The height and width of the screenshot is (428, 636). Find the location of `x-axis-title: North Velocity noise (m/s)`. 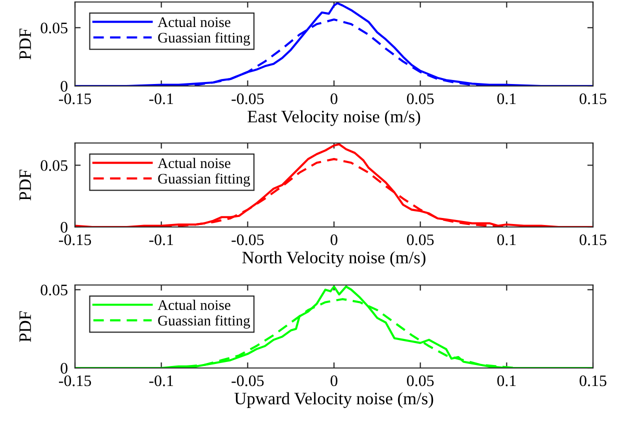

x-axis-title: North Velocity noise (m/s) is located at coordinates (334, 259).